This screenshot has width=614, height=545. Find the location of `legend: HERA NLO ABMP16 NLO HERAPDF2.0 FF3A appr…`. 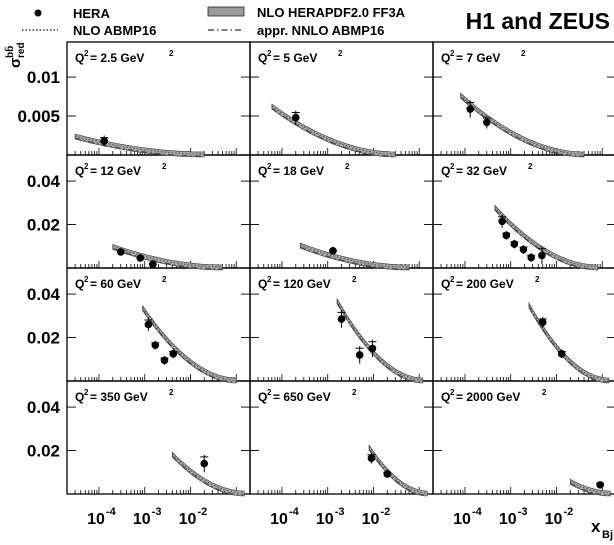

legend: HERA NLO ABMP16 NLO HERAPDF2.0 FF3A appr… is located at coordinates (214, 21).